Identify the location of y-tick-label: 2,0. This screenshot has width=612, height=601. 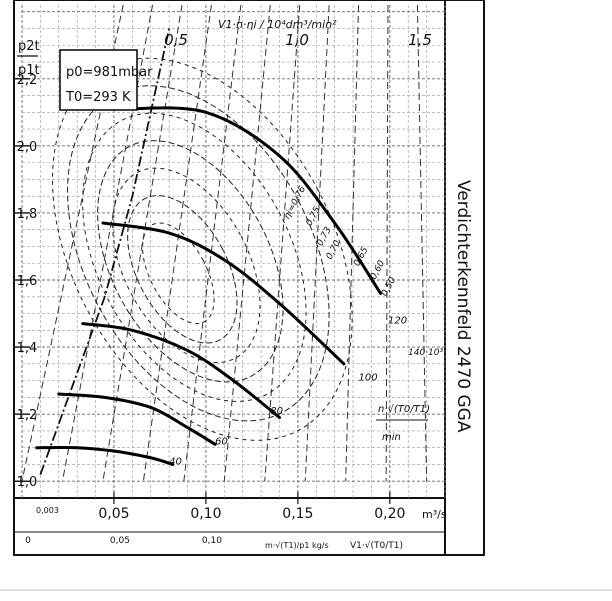
(27, 147).